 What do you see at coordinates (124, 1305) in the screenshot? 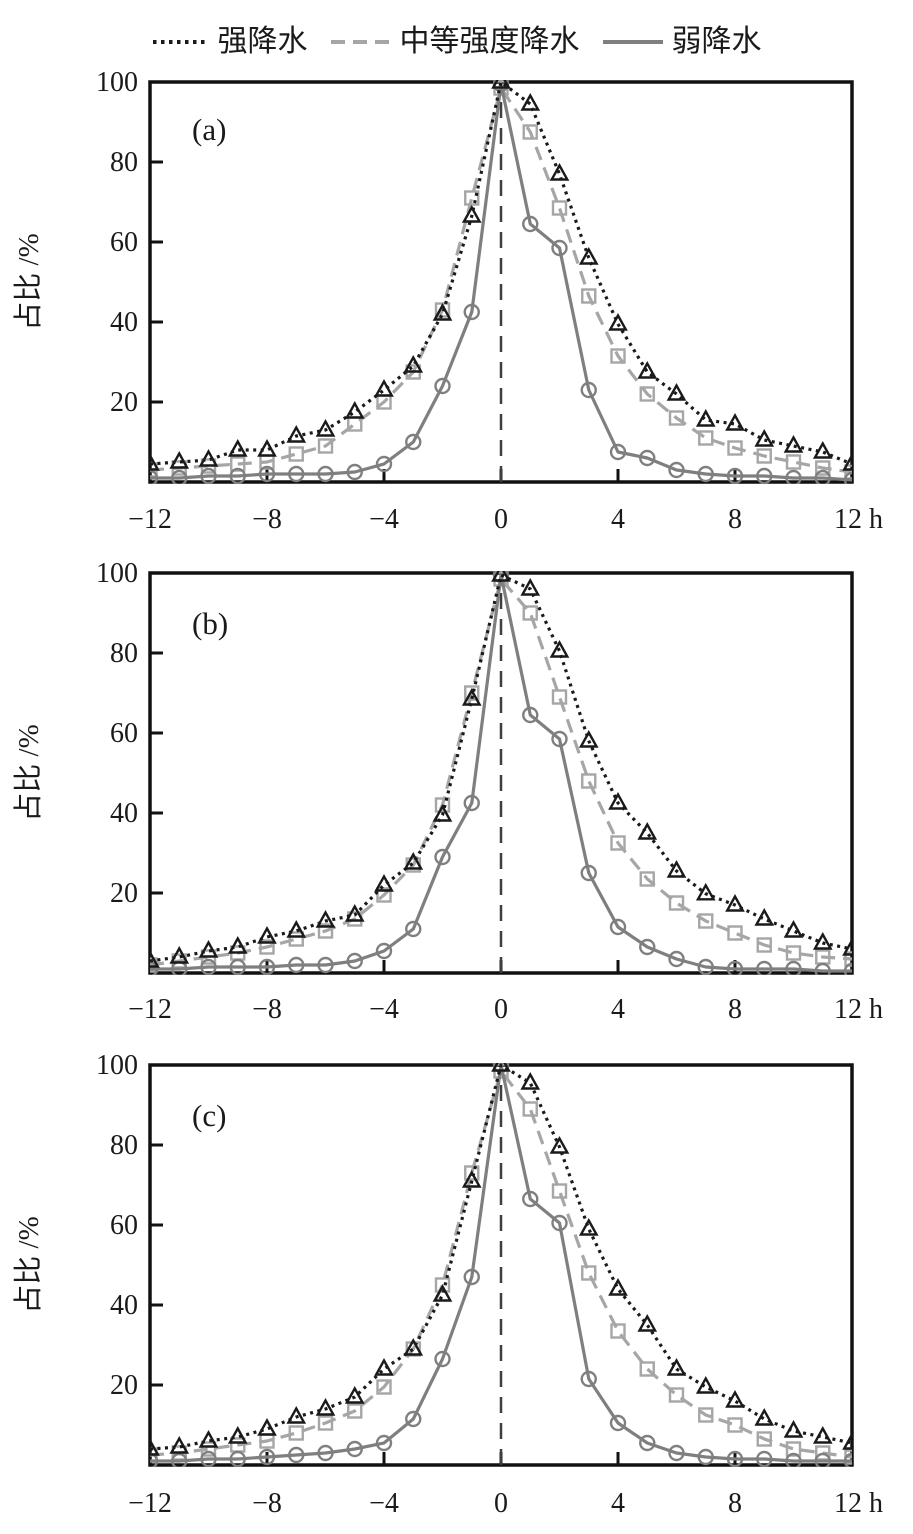
I see `y-tick-label: 40` at bounding box center [124, 1305].